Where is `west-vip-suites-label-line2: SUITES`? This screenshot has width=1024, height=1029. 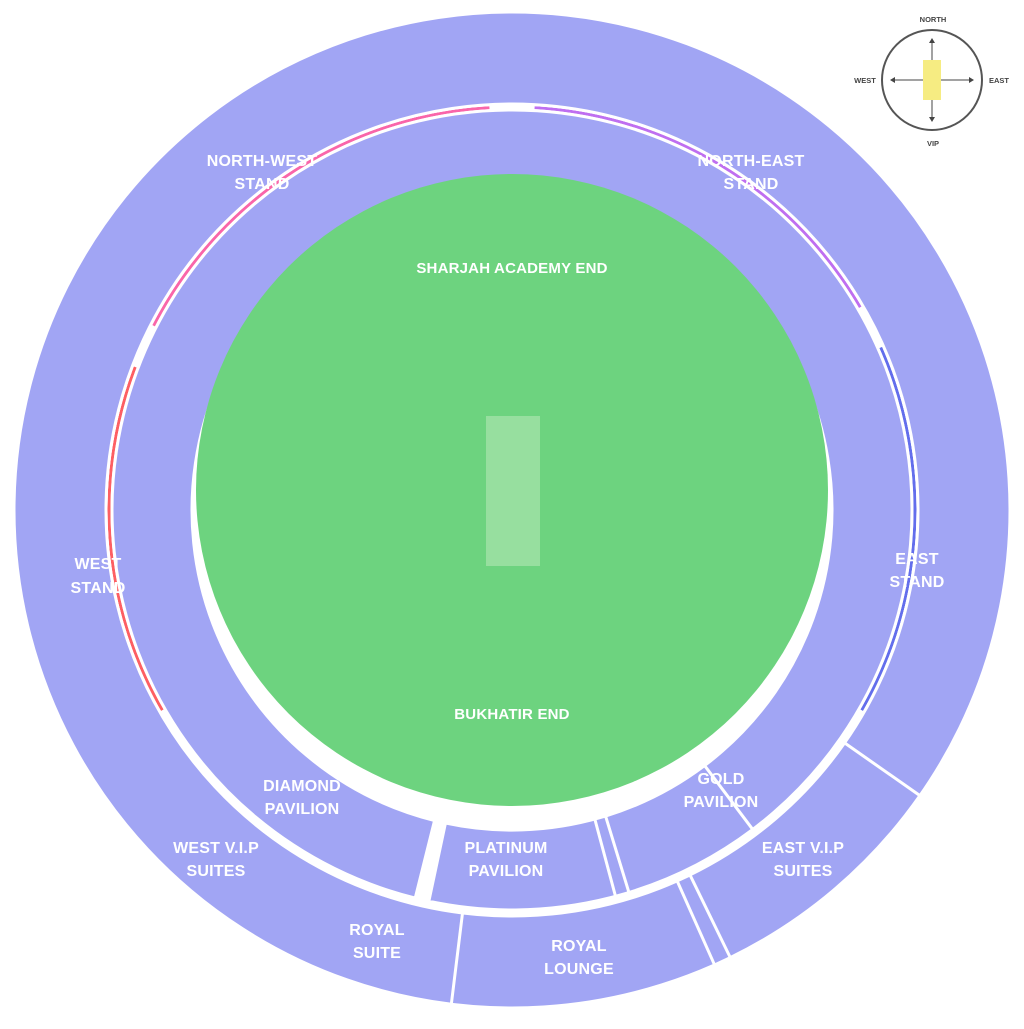
west-vip-suites-label-line2: SUITES is located at coordinates (216, 871).